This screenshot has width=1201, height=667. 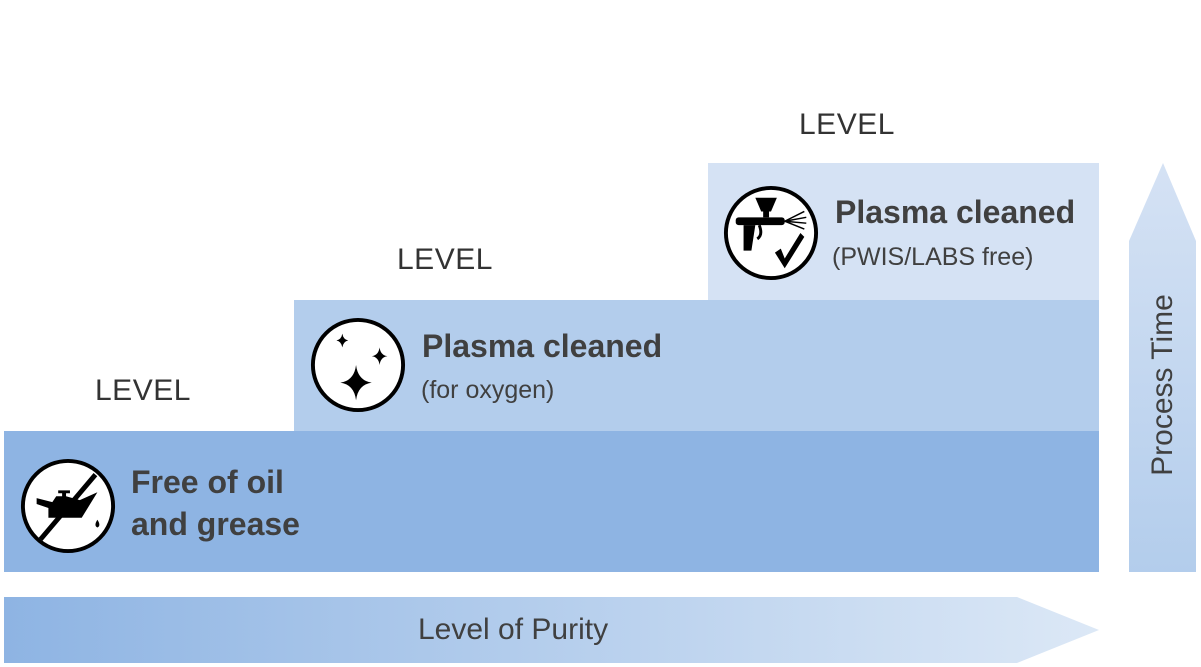 I want to click on process-time-label: Process Time, so click(x=1162, y=385).